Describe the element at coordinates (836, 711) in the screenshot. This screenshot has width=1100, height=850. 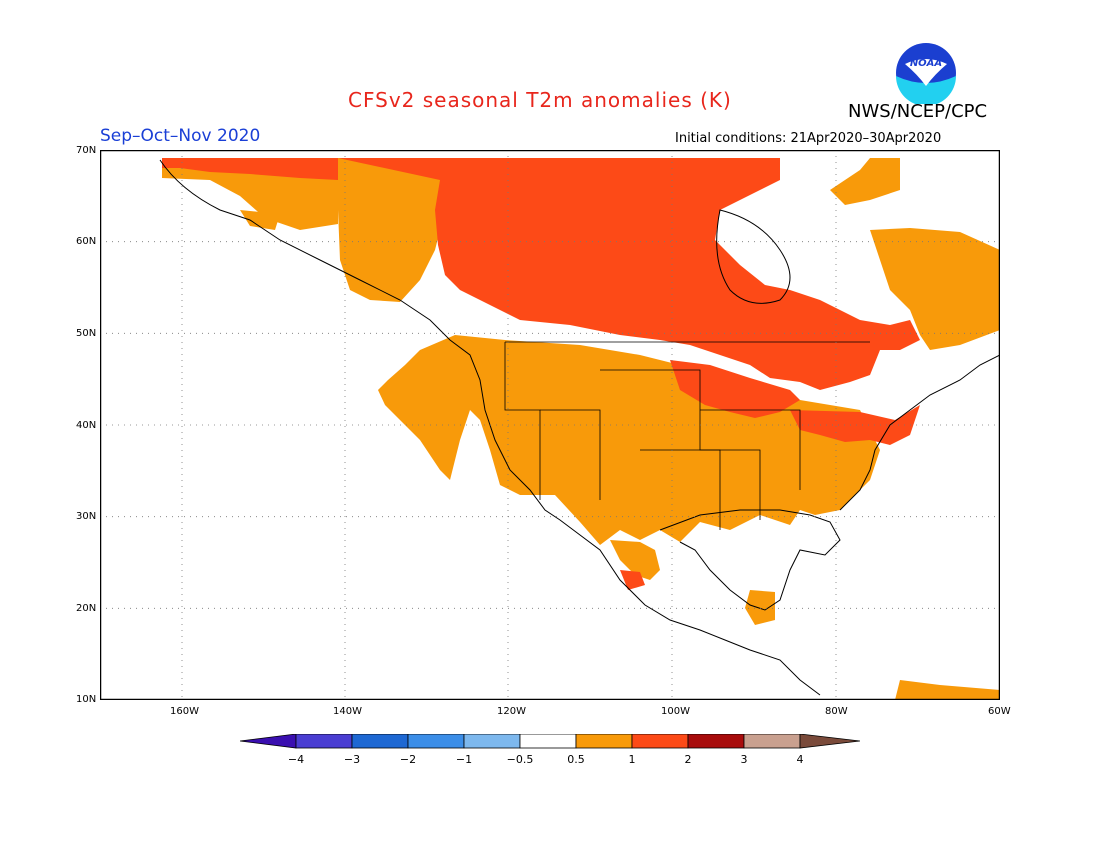
I see `lon-label: 80W` at that location.